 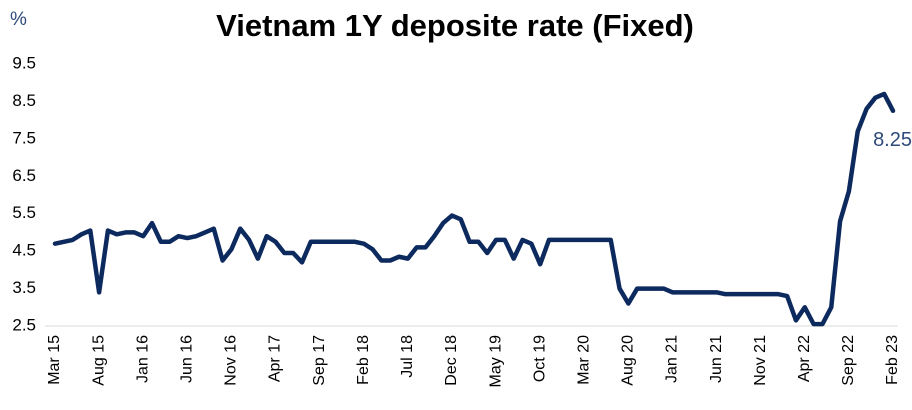 What do you see at coordinates (407, 356) in the screenshot?
I see `x-tick-label: Jul 18` at bounding box center [407, 356].